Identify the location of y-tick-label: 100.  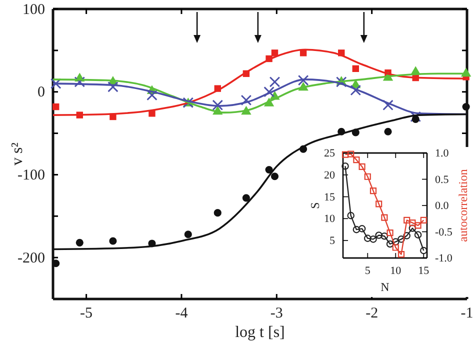
(33, 10).